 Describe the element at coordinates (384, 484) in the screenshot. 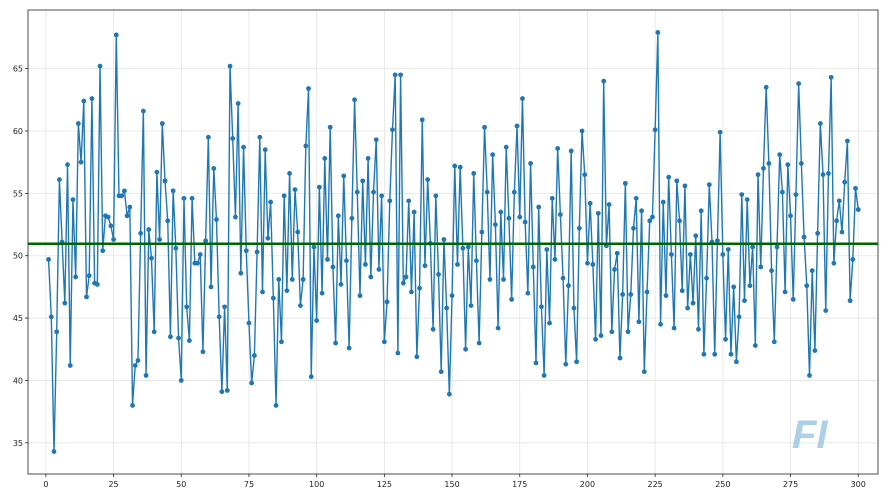

I see `x-tick-label: 125` at that location.